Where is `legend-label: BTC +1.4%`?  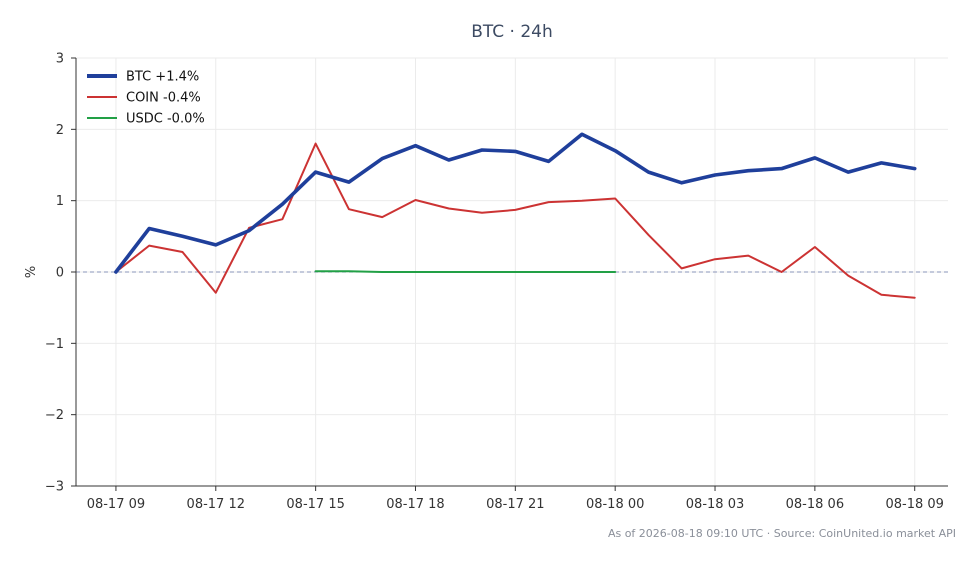
legend-label: BTC +1.4% is located at coordinates (162, 77).